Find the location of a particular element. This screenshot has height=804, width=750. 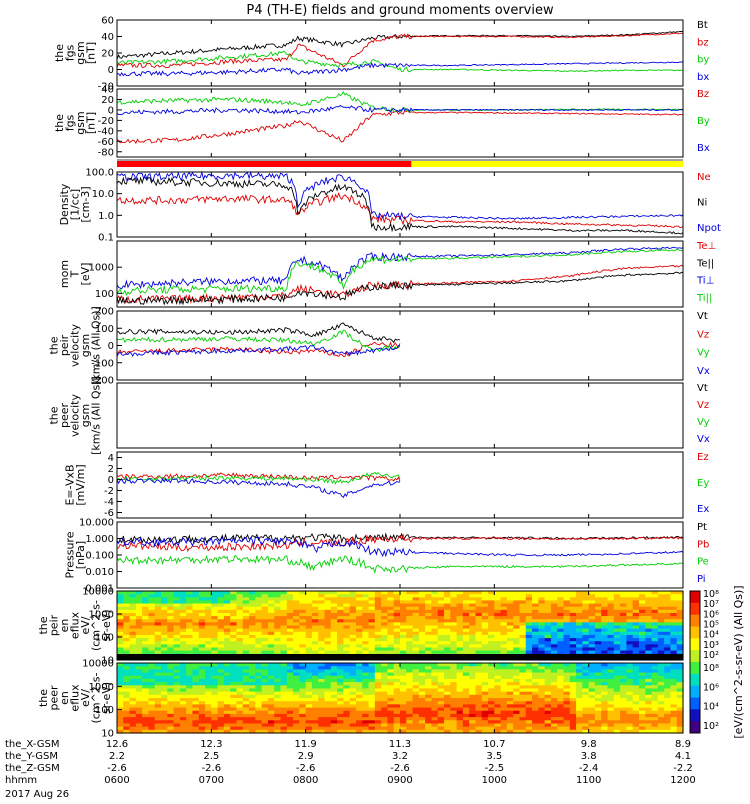

y-axis-label-line: peer is located at coordinates (54, 698).